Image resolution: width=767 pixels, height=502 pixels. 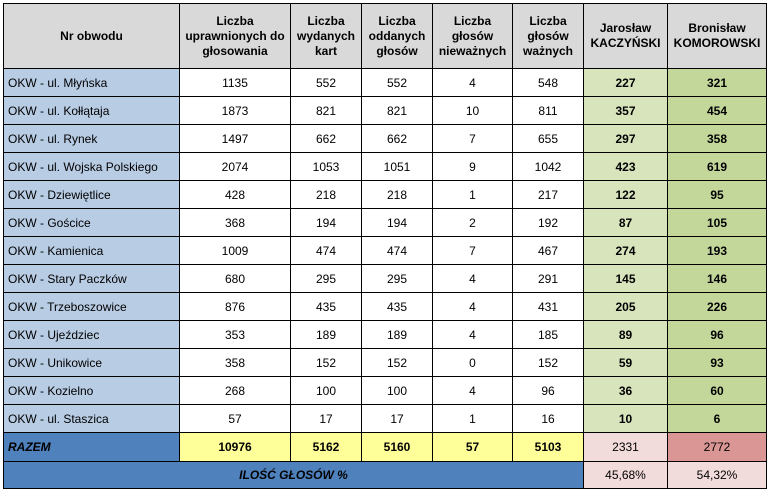 I want to click on cell-district: OKW - ul. Wojska Polskiego, so click(x=91, y=166).